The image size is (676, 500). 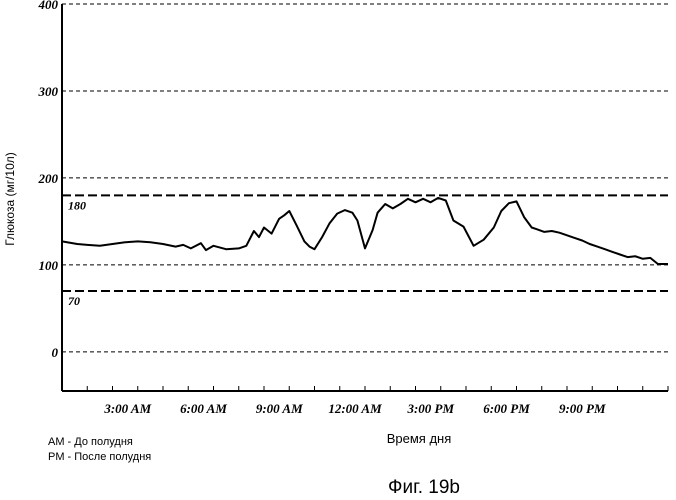 What do you see at coordinates (48, 91) in the screenshot?
I see `y-tick-label: 300` at bounding box center [48, 91].